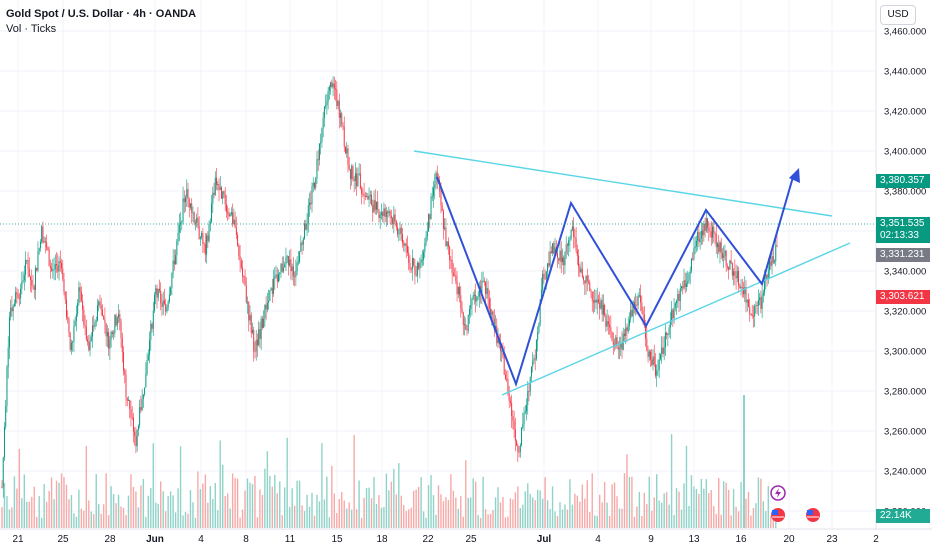  What do you see at coordinates (676, 319) in the screenshot?
I see `lower-trendline` at bounding box center [676, 319].